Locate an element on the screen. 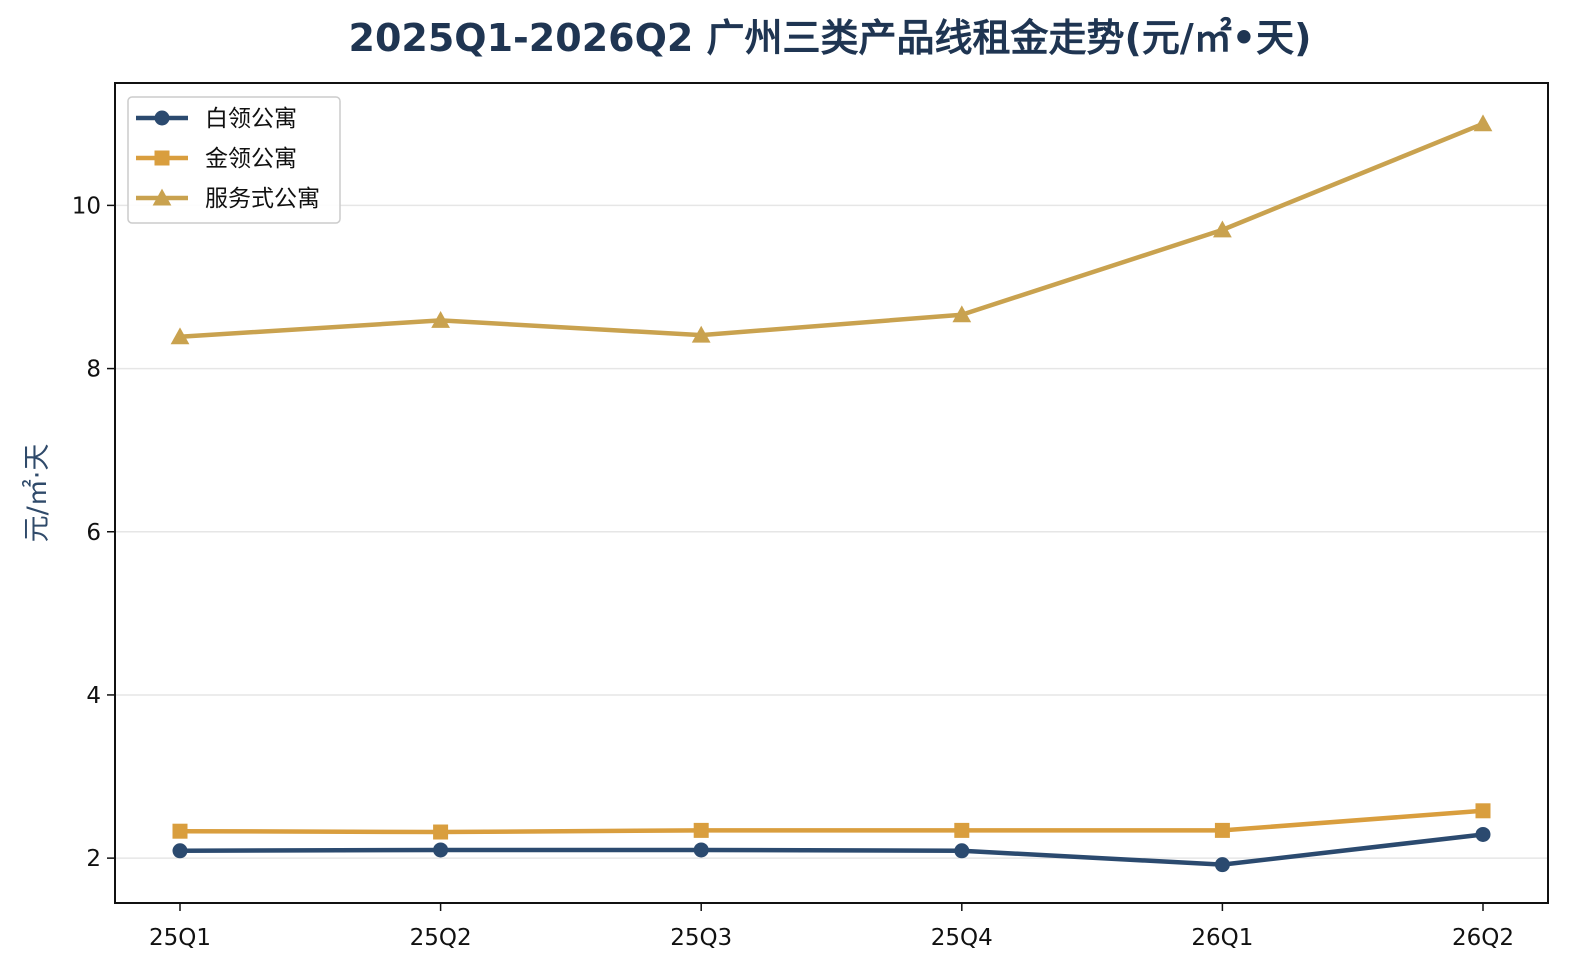  x-tick-label: 25Q4 is located at coordinates (962, 938).